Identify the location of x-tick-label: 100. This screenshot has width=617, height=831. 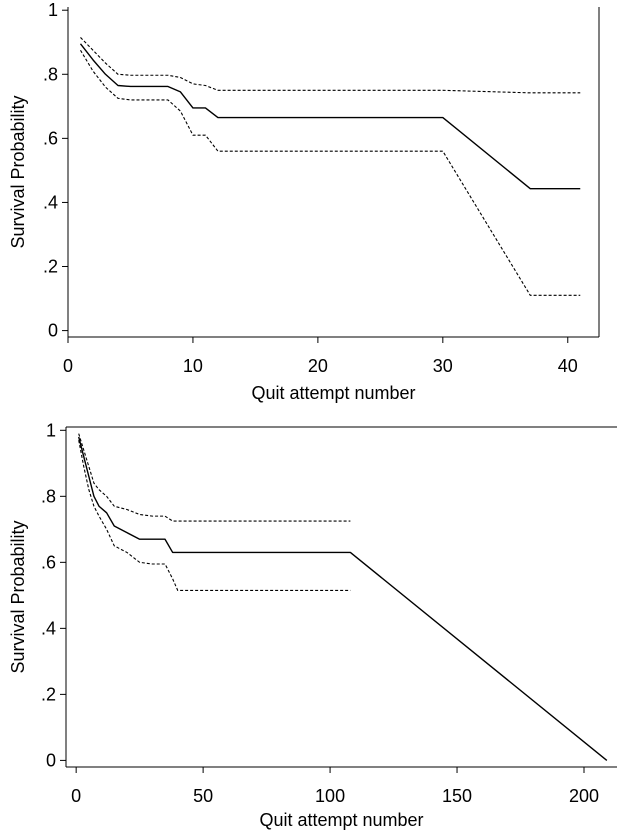
(330, 796).